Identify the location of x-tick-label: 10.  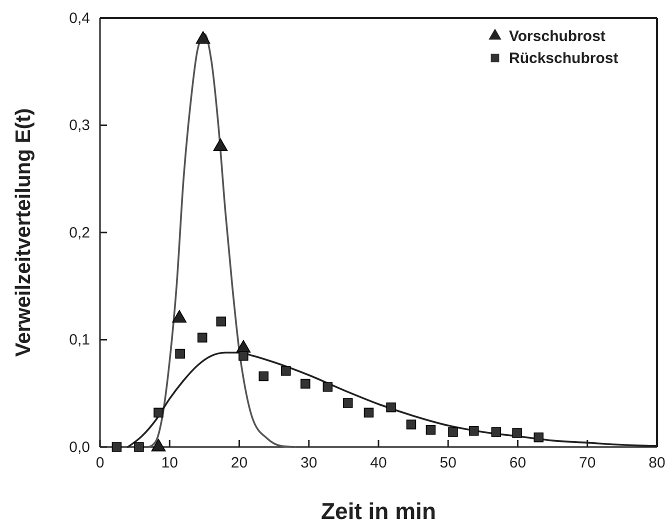
(169, 463).